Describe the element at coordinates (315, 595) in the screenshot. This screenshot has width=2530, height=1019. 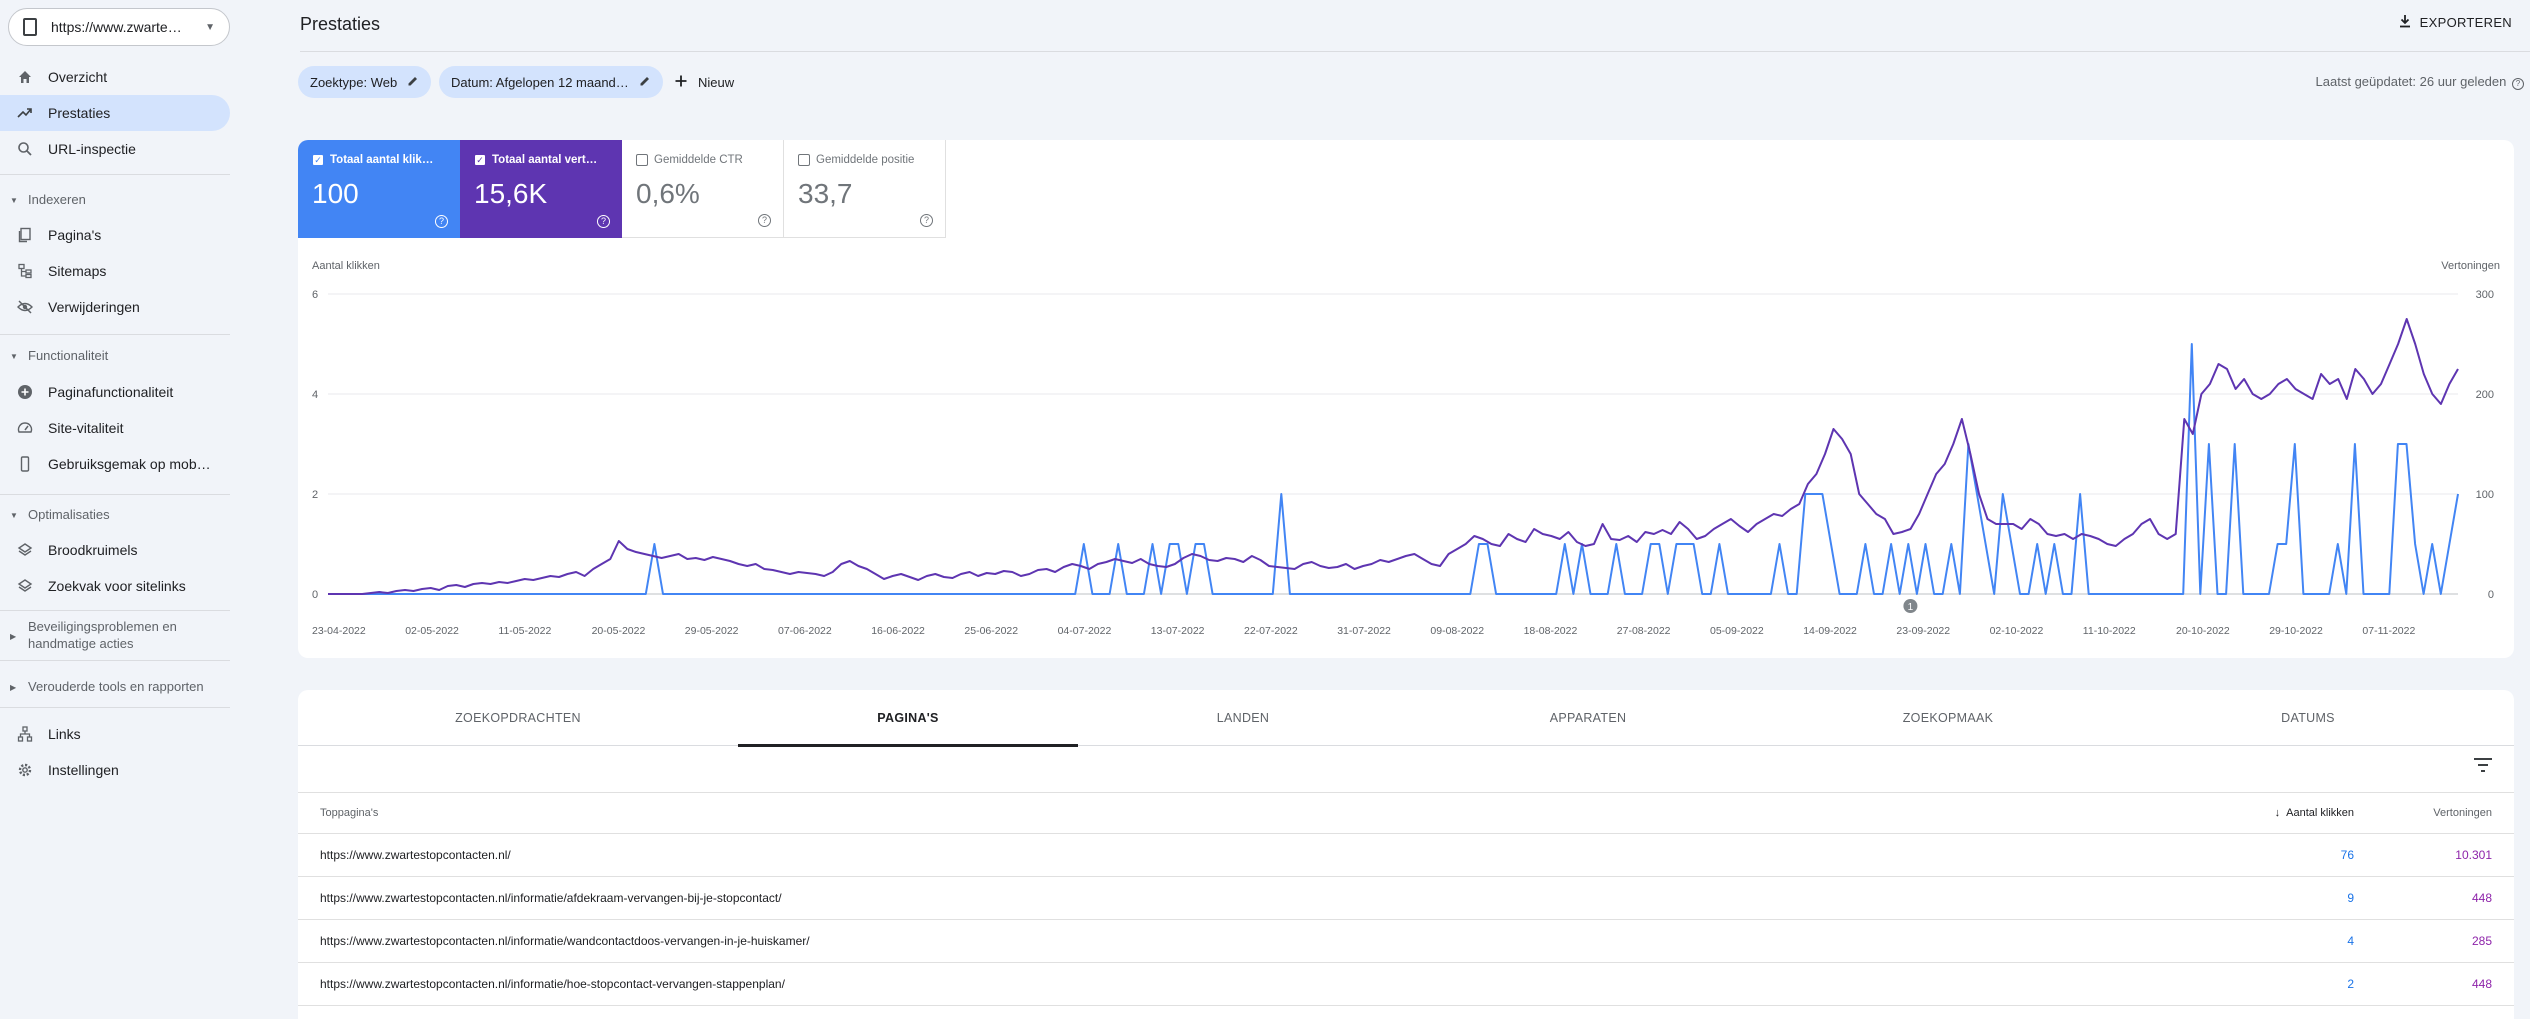
I see `y-tick-left: 0` at that location.